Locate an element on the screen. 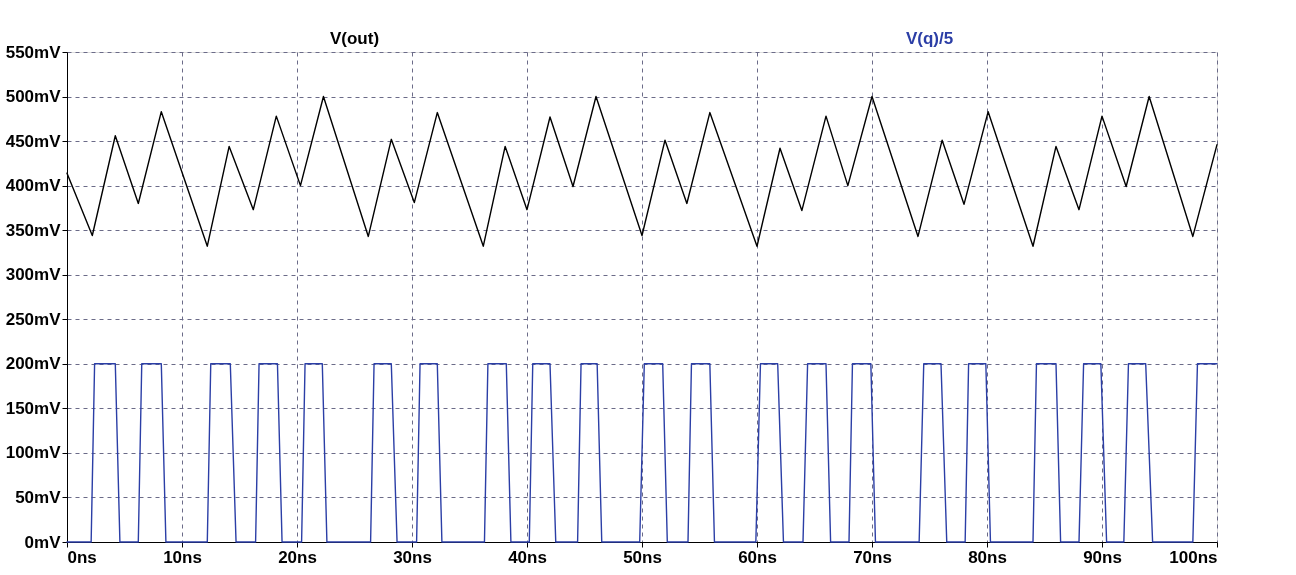 This screenshot has width=1296, height=575. y-tick-label: 0mV is located at coordinates (43, 542).